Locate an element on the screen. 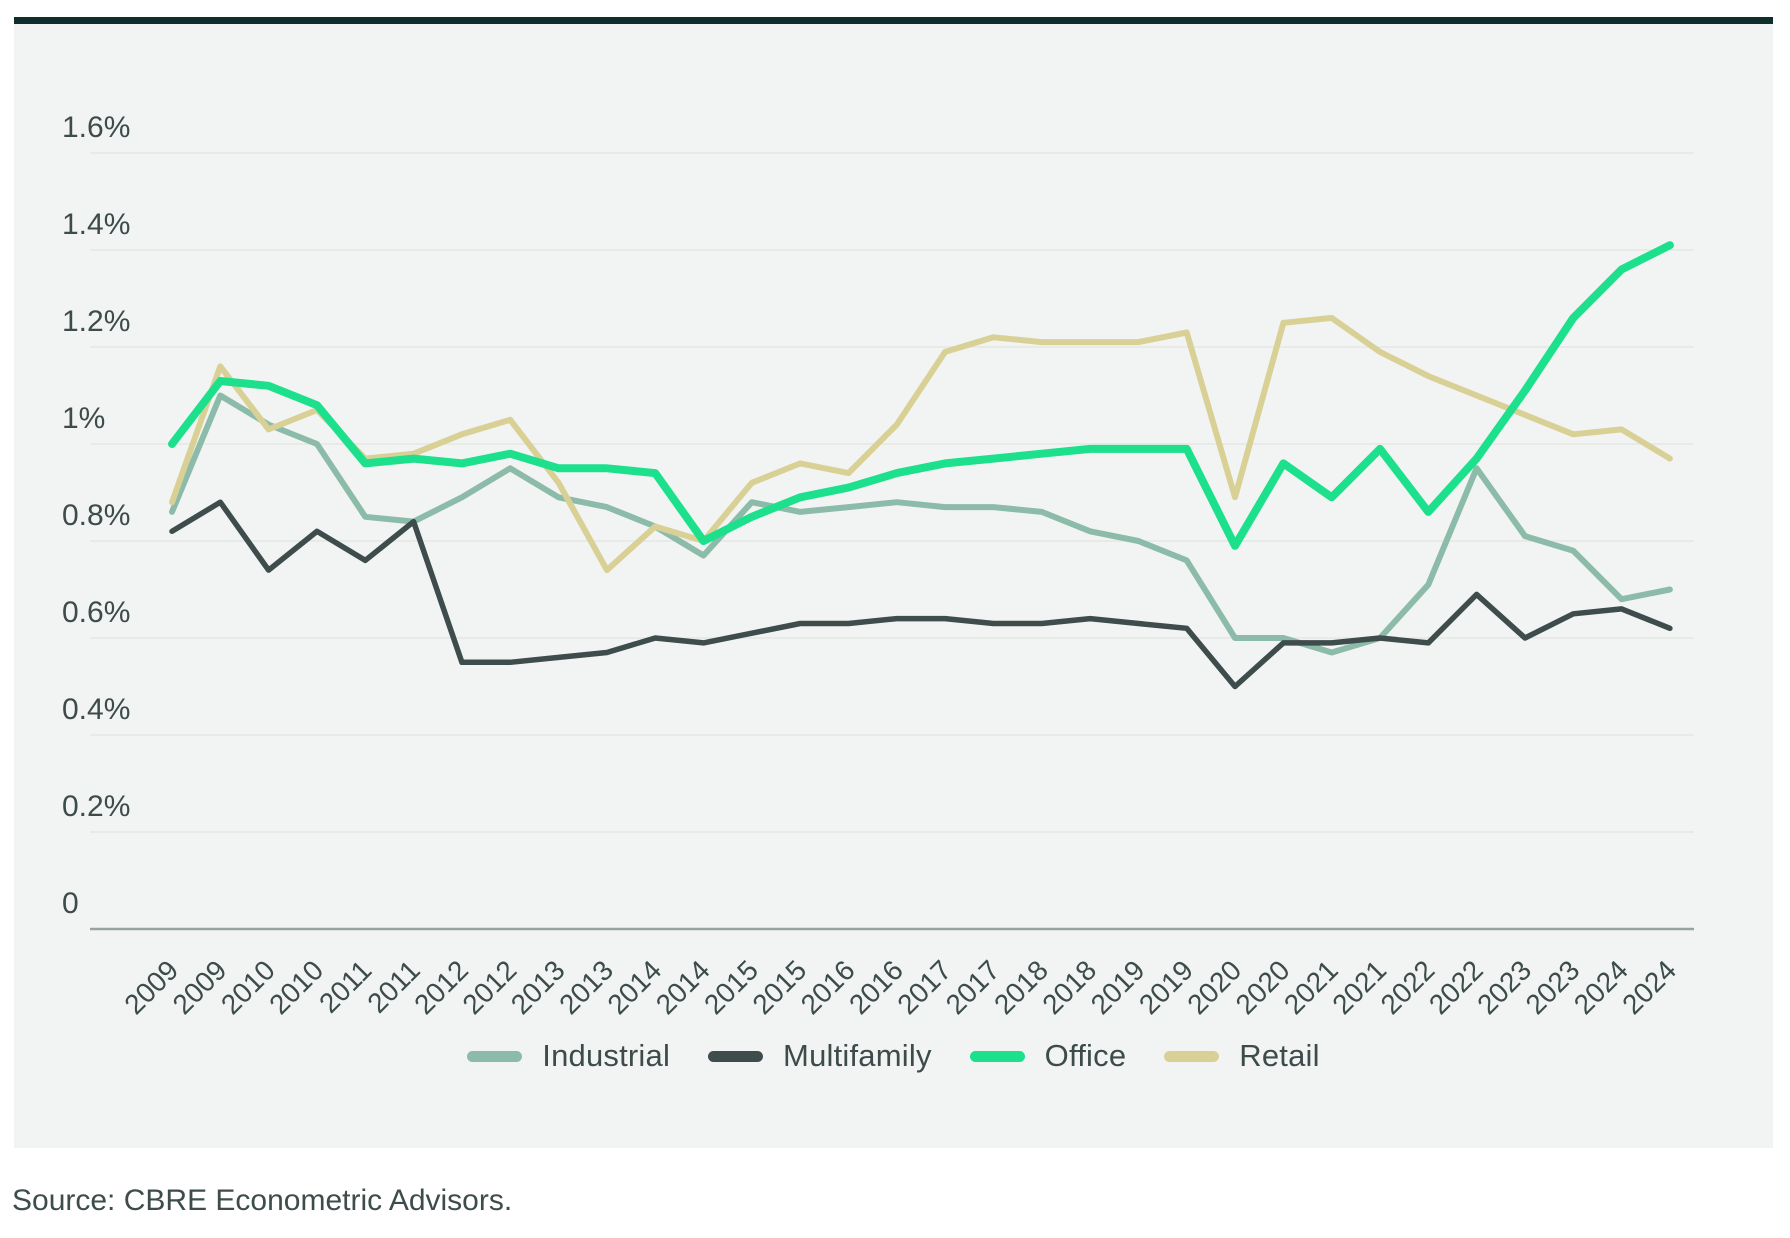  legend-label-office: Office is located at coordinates (1085, 1055).